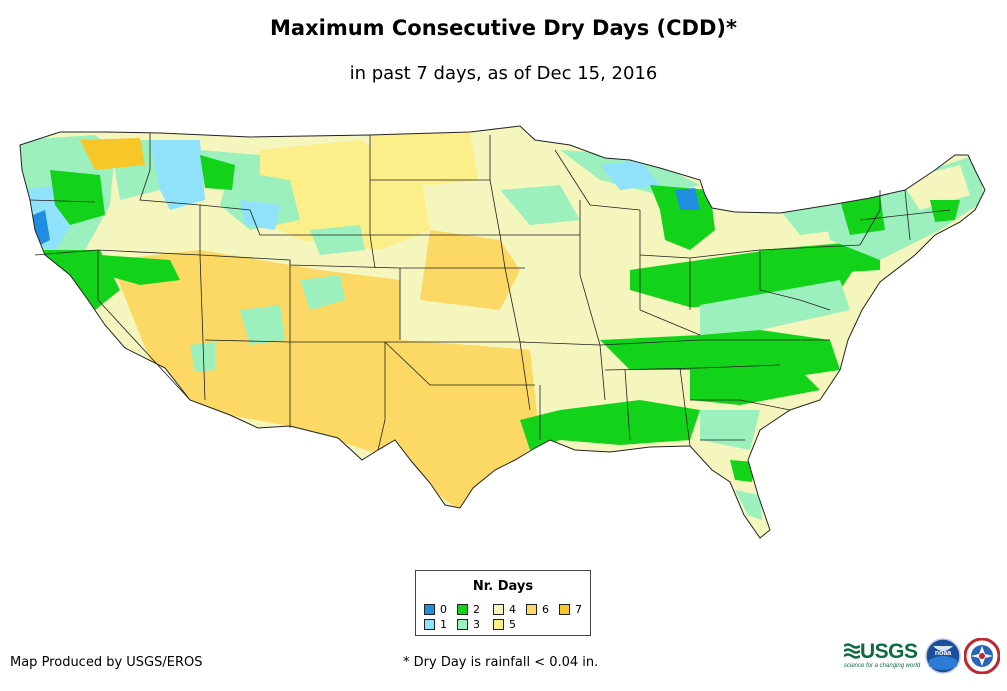  I want to click on map-credit: Map Produced by USGS/EROS, so click(106, 662).